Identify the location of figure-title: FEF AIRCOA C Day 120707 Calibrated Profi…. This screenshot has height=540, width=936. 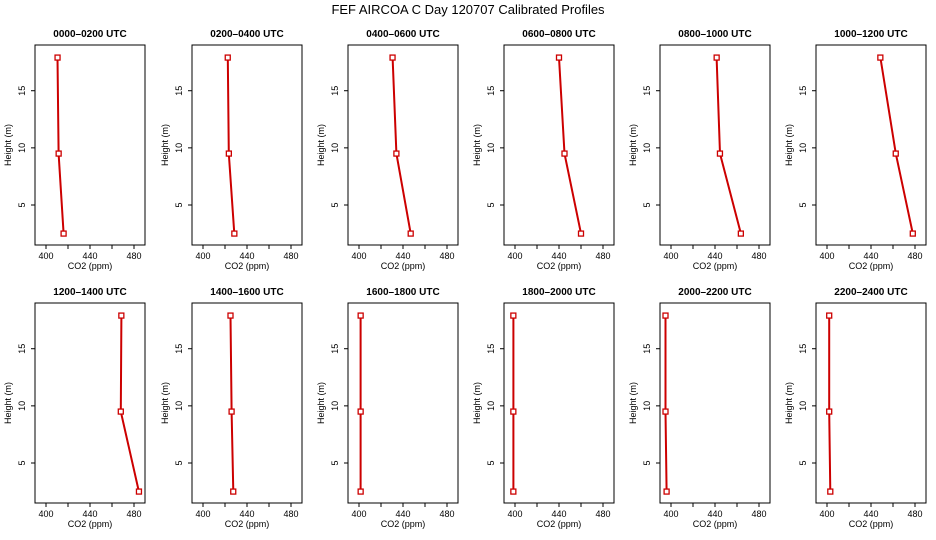
(468, 9).